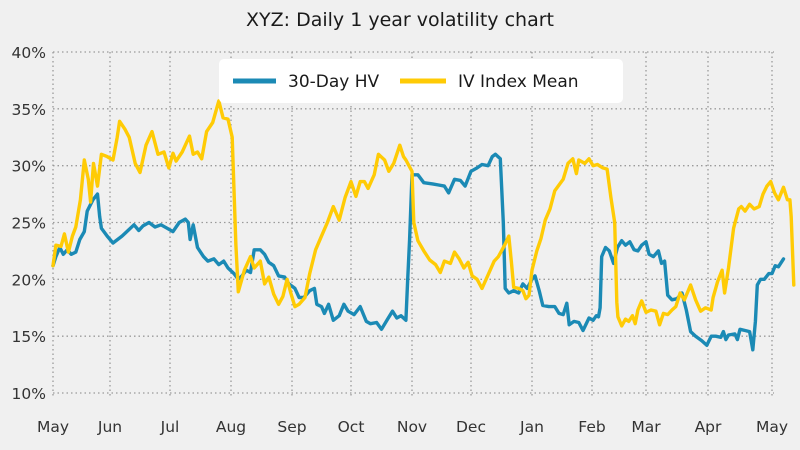  I want to click on y-tick-label: 15%, so click(29, 337).